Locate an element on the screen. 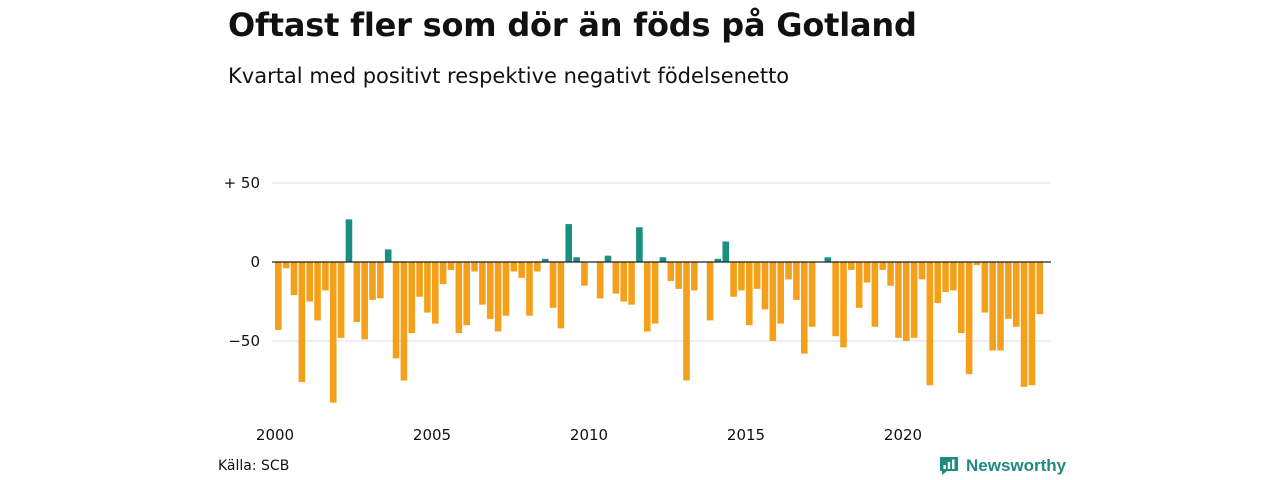  bar-2014-Q1 is located at coordinates (718, 260).